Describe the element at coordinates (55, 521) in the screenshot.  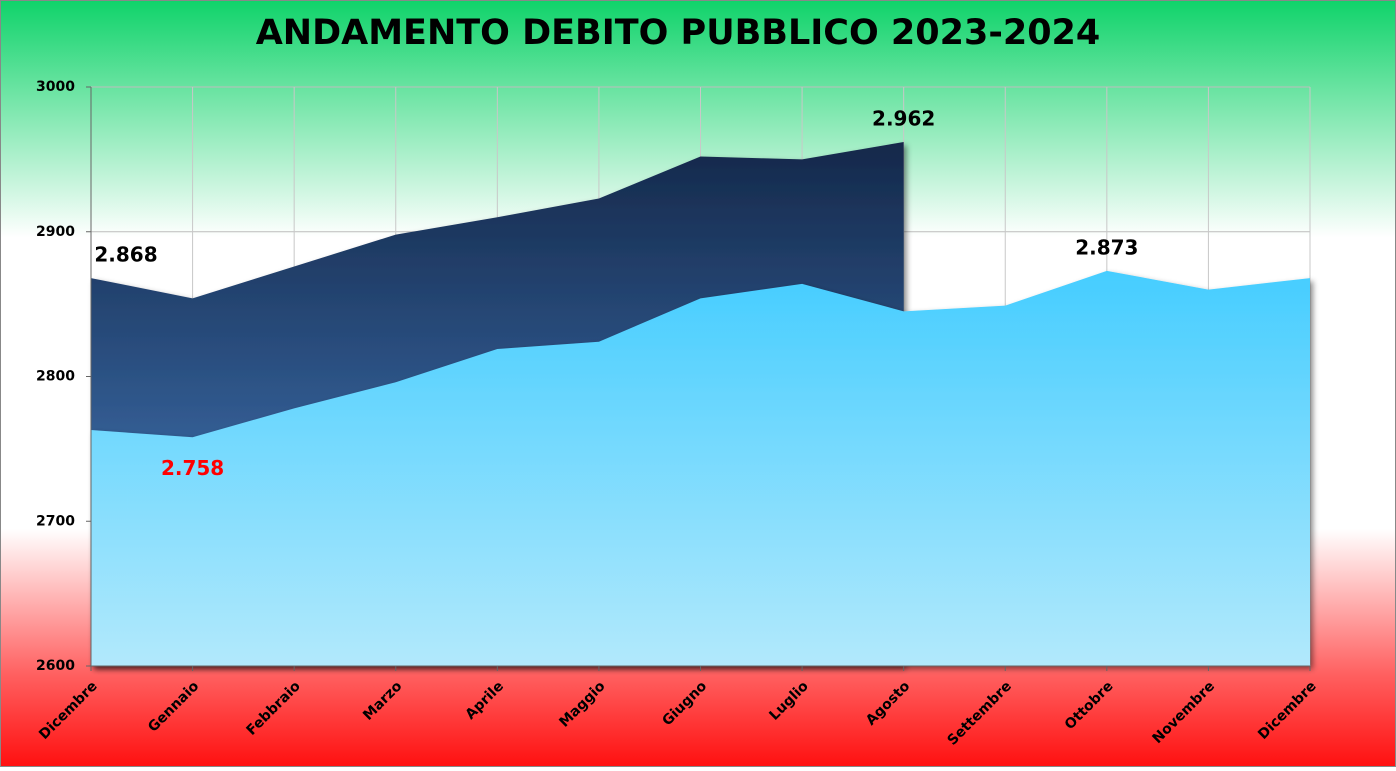
I see `y-tick-label: 2700` at that location.